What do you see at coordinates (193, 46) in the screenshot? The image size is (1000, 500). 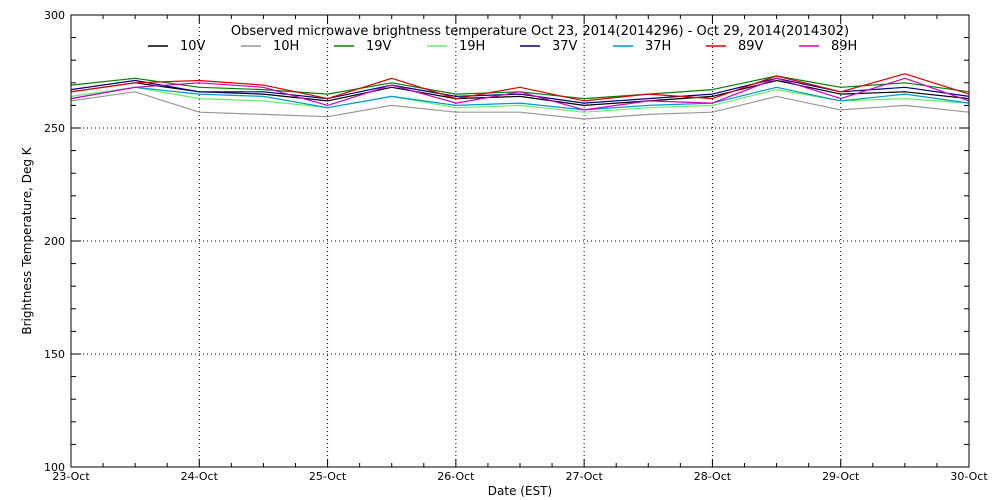 I see `legend-label-10v: 10V` at bounding box center [193, 46].